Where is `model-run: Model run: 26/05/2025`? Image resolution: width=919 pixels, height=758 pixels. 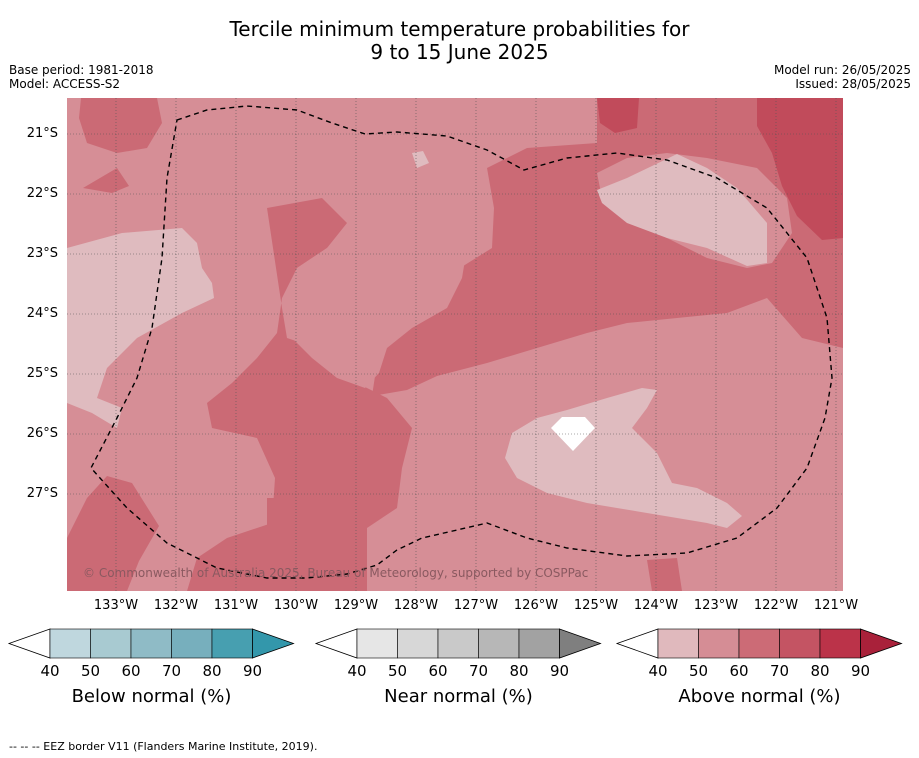 model-run: Model run: 26/05/2025 is located at coordinates (842, 70).